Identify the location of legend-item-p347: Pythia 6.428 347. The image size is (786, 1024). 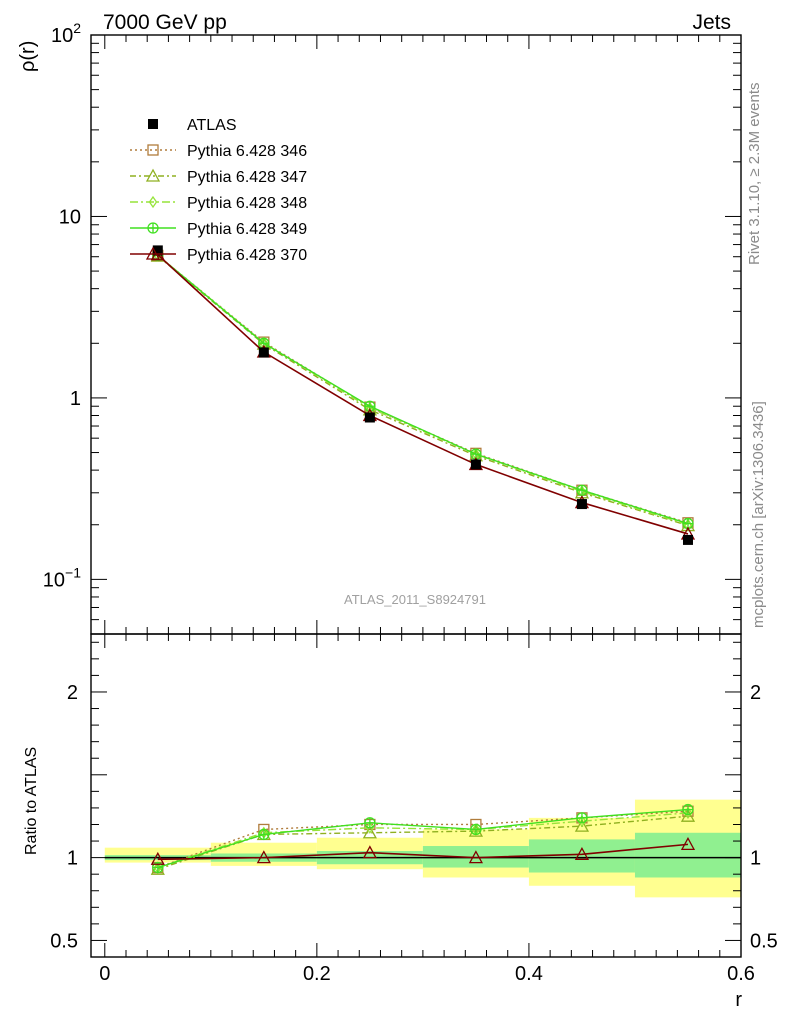
(218, 177).